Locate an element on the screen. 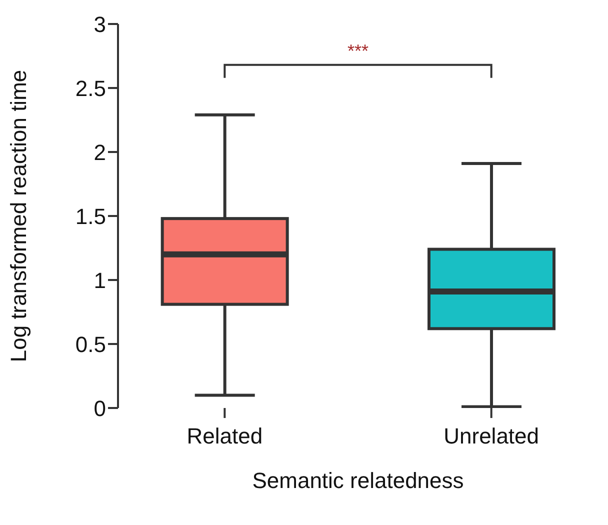  y-tick-label: 0.5 is located at coordinates (90, 344).